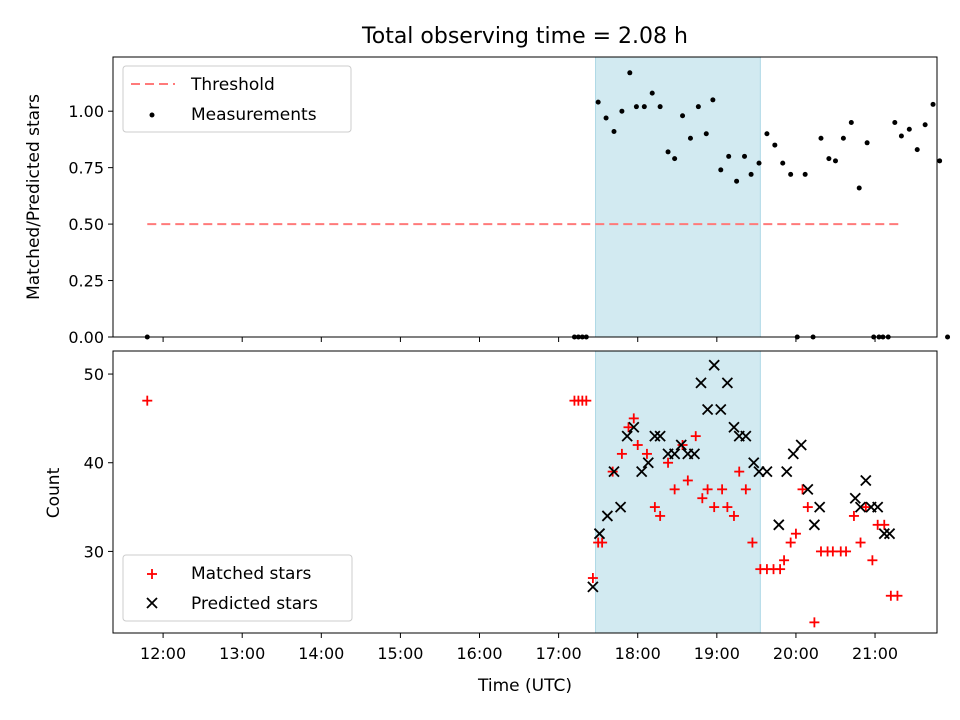 The image size is (960, 720). What do you see at coordinates (479, 653) in the screenshot?
I see `x-tick-label: 16:00` at bounding box center [479, 653].